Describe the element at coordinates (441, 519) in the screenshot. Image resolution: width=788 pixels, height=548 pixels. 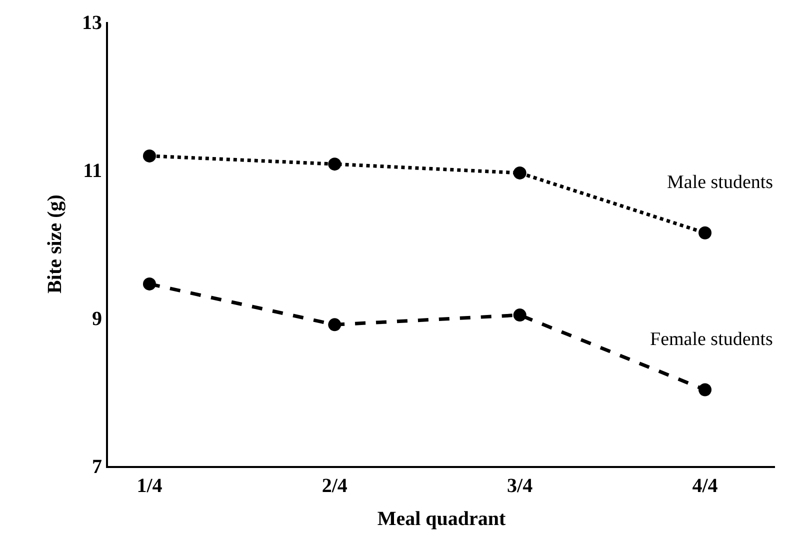
I see `x-axis-title: Meal quadrant` at that location.